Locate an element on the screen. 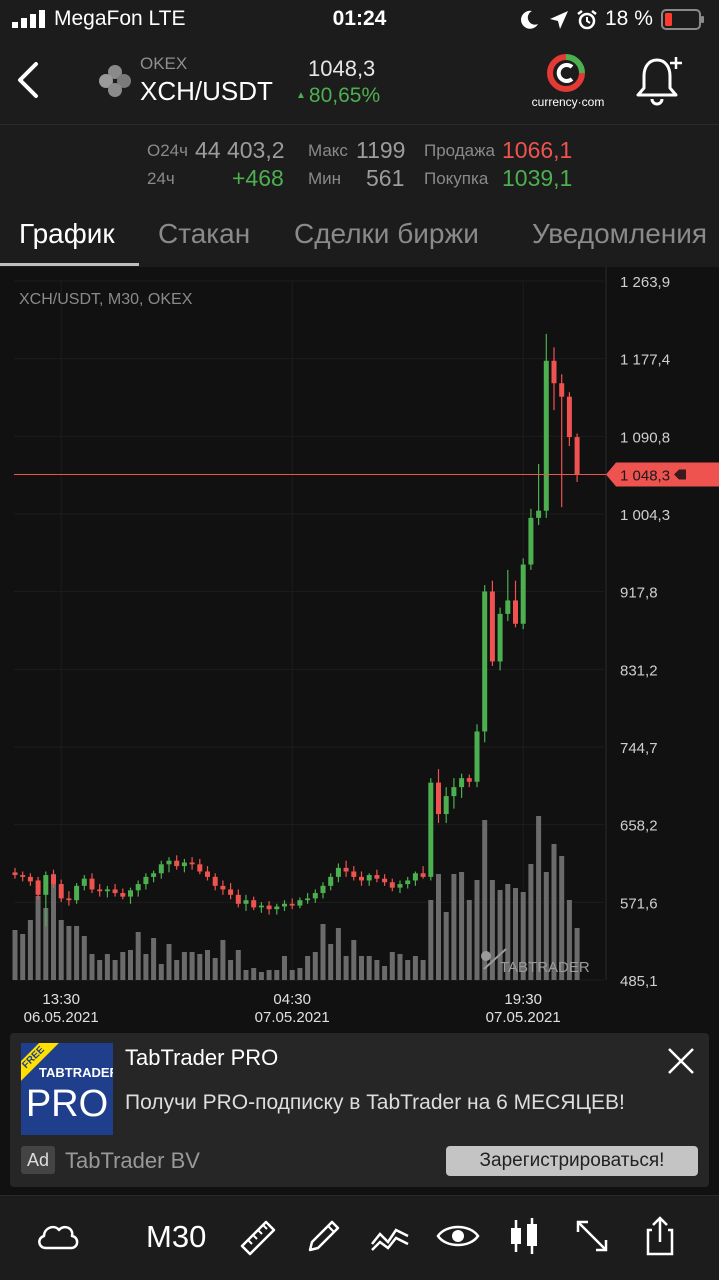  expand-icon is located at coordinates (592, 1236).